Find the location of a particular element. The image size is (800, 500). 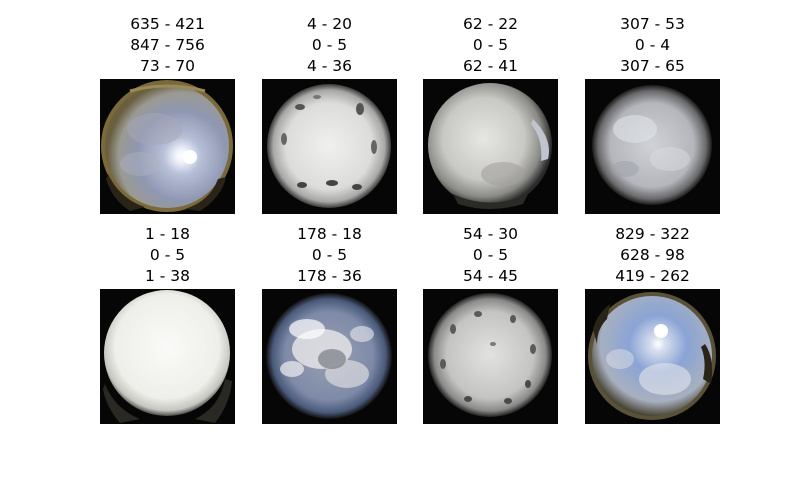

caption-line: 4 - 20 is located at coordinates (329, 24).